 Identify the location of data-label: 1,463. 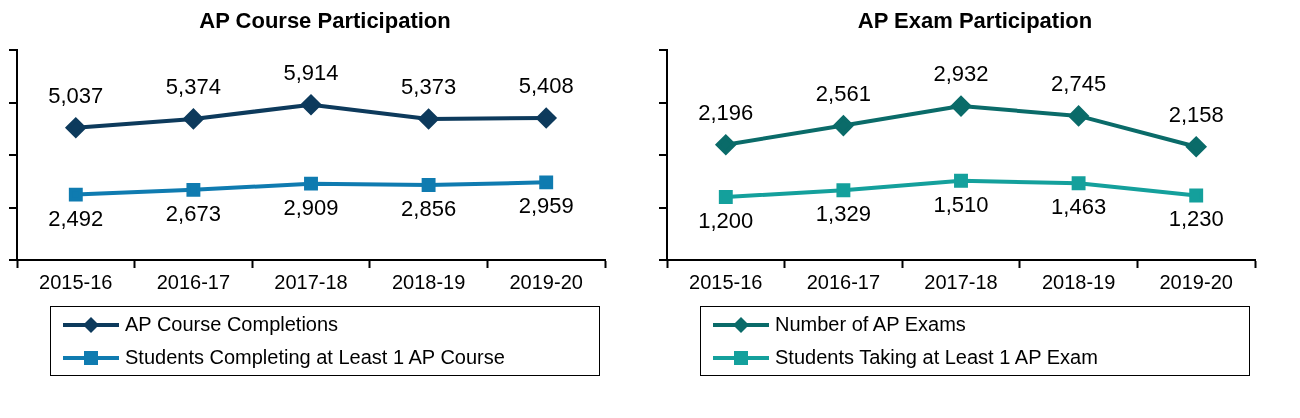
(1079, 207).